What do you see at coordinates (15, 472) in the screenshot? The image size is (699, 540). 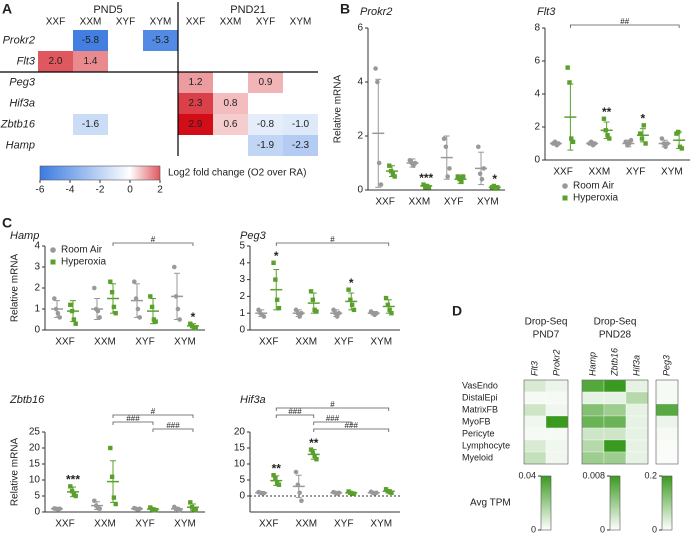 I see `y-axis-label: Relative mRNA` at bounding box center [15, 472].